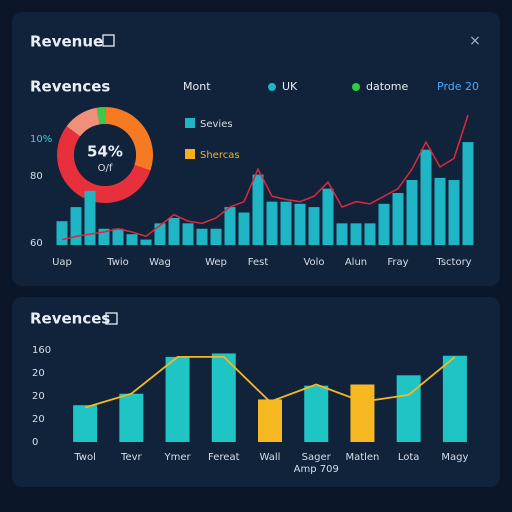 The image size is (512, 512). What do you see at coordinates (160, 262) in the screenshot?
I see `x-tick-label: Wag` at bounding box center [160, 262].